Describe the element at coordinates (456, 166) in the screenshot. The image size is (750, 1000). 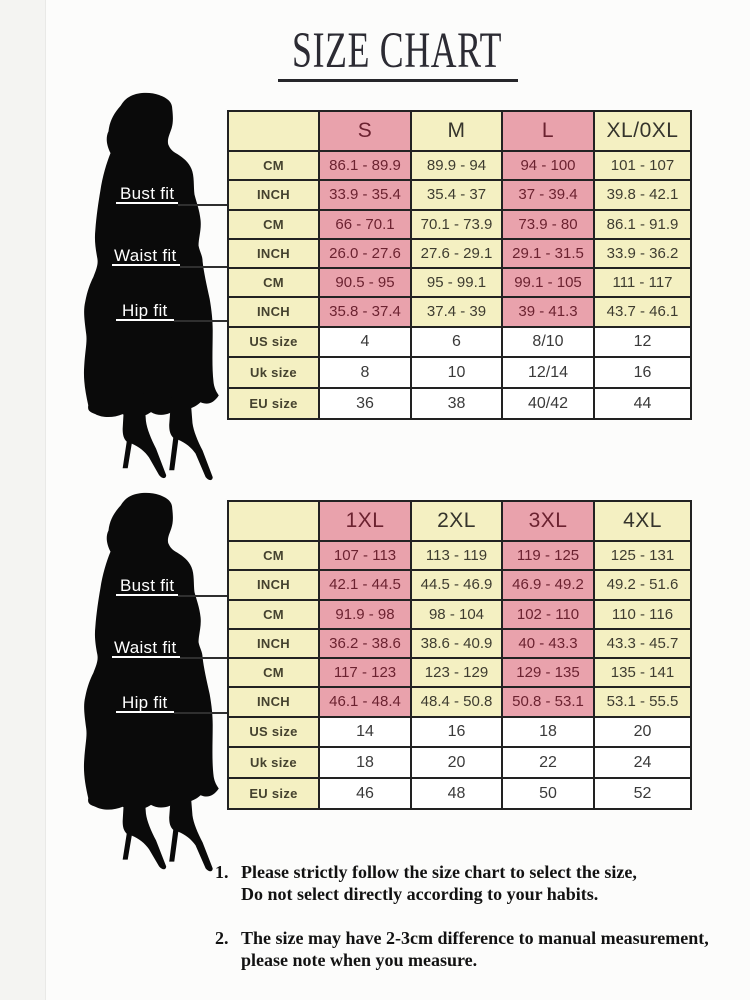
I see `size-cell: 89.9 - 94` at that location.